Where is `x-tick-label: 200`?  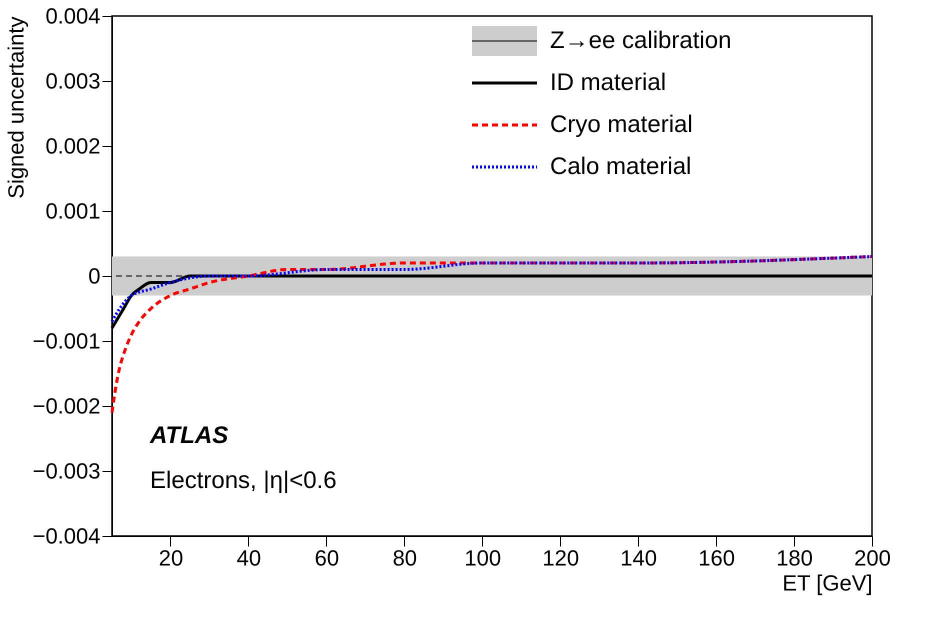 x-tick-label: 200 is located at coordinates (872, 558).